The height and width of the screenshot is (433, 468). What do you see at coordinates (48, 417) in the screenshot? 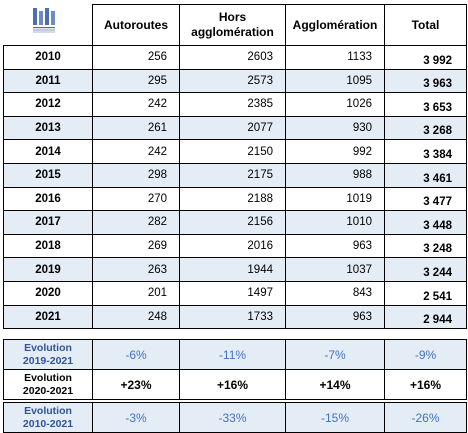
I see `evolution-label: Evolution 2010-2021` at bounding box center [48, 417].